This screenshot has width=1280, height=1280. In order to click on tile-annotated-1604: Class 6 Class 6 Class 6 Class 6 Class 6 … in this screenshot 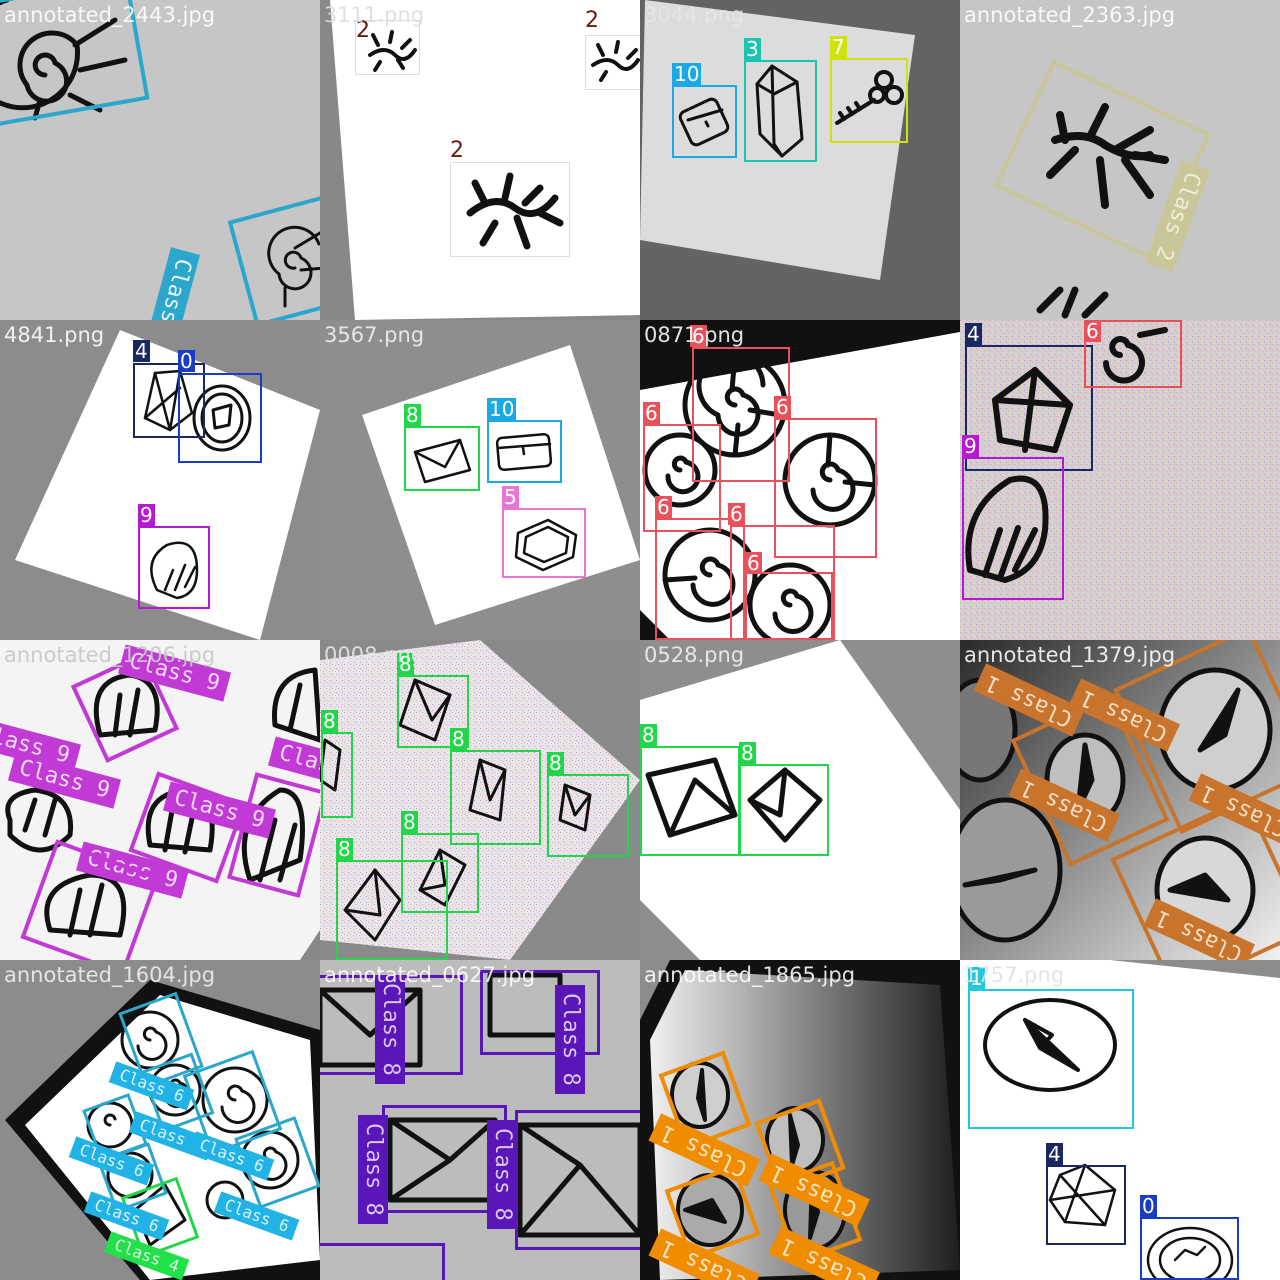, I will do `click(160, 1120)`.